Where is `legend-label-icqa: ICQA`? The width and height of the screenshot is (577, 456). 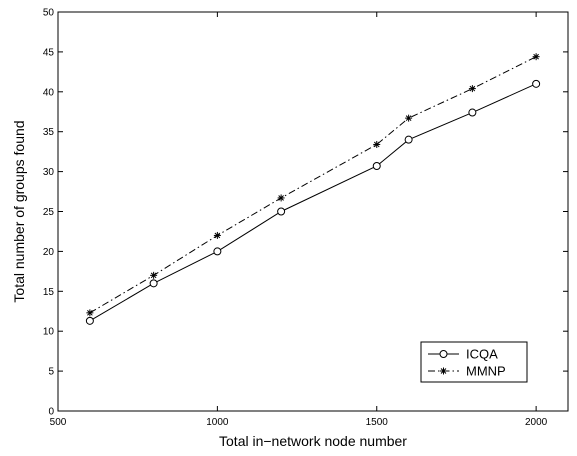 legend-label-icqa: ICQA is located at coordinates (482, 354).